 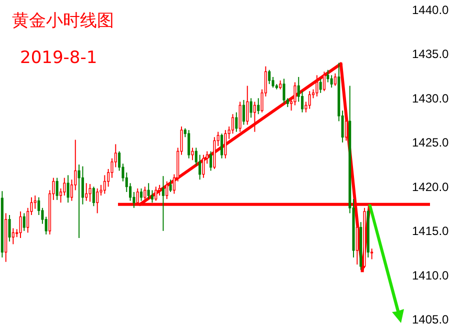 I want to click on y-tick-label: 1405.0, so click(x=431, y=319).